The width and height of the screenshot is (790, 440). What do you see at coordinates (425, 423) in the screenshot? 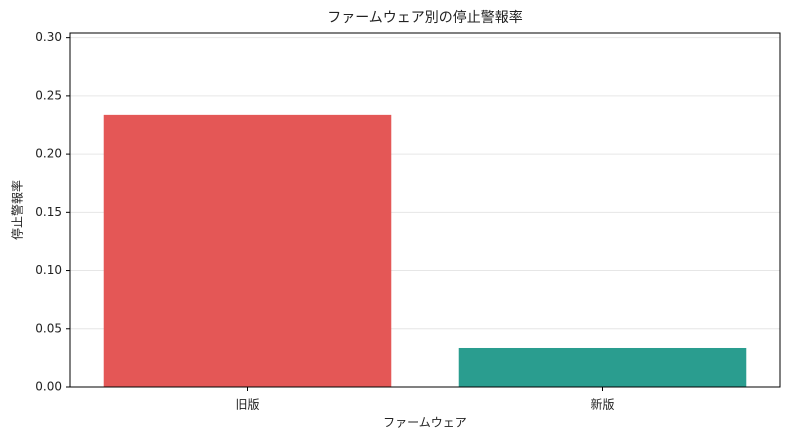
I see `x-axis-label: ファームウェア` at bounding box center [425, 423].